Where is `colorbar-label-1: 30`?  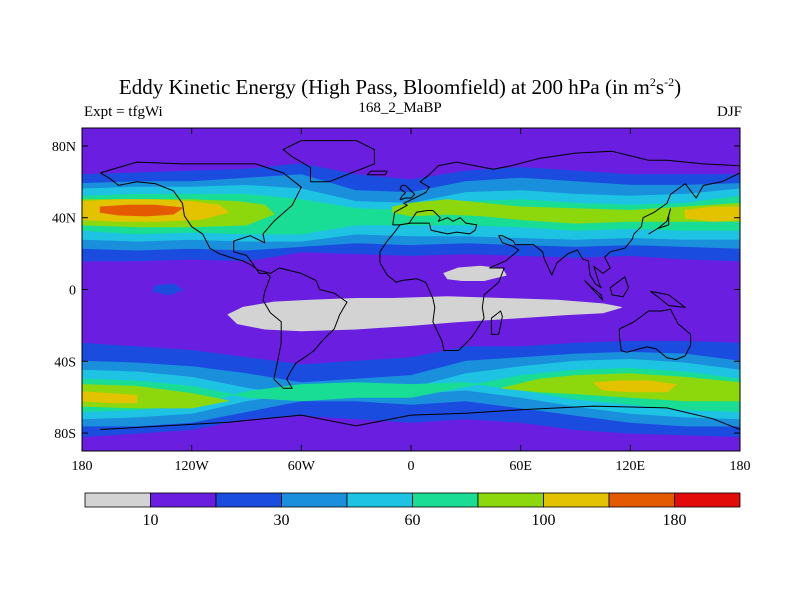 colorbar-label-1: 30 is located at coordinates (282, 520).